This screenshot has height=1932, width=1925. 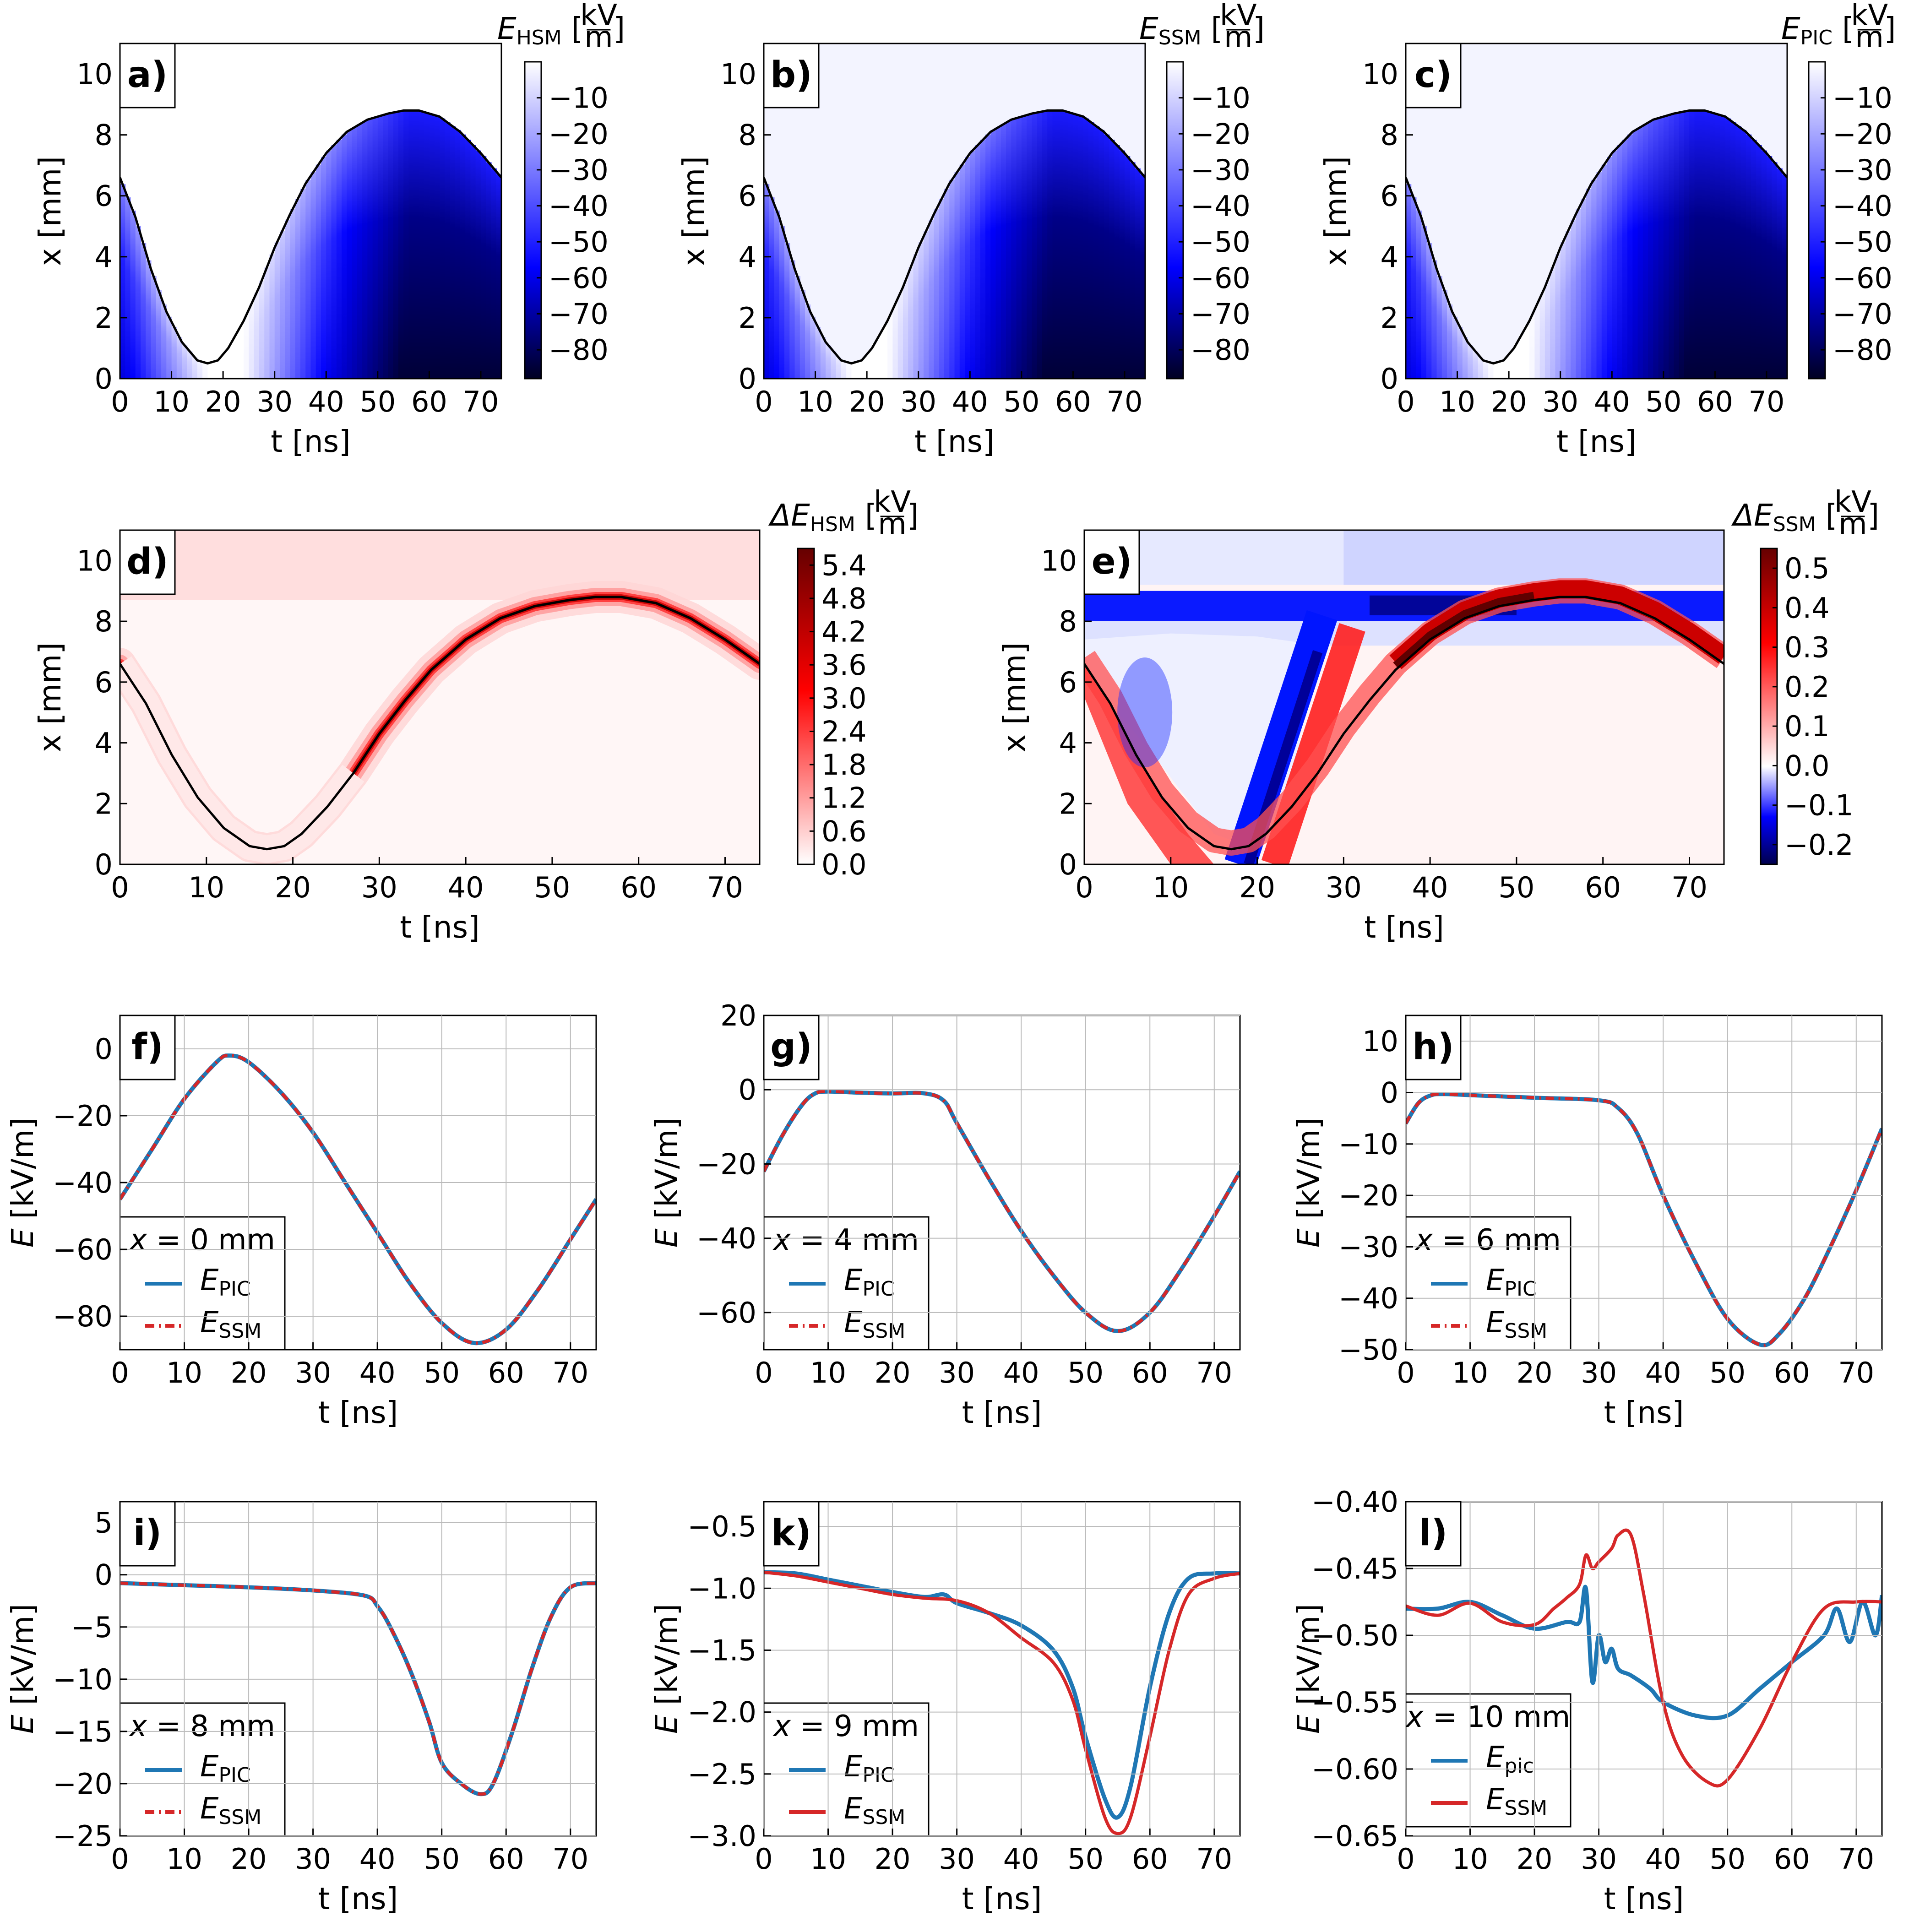 I want to click on y-tick-label: −2.5, so click(x=721, y=1774).